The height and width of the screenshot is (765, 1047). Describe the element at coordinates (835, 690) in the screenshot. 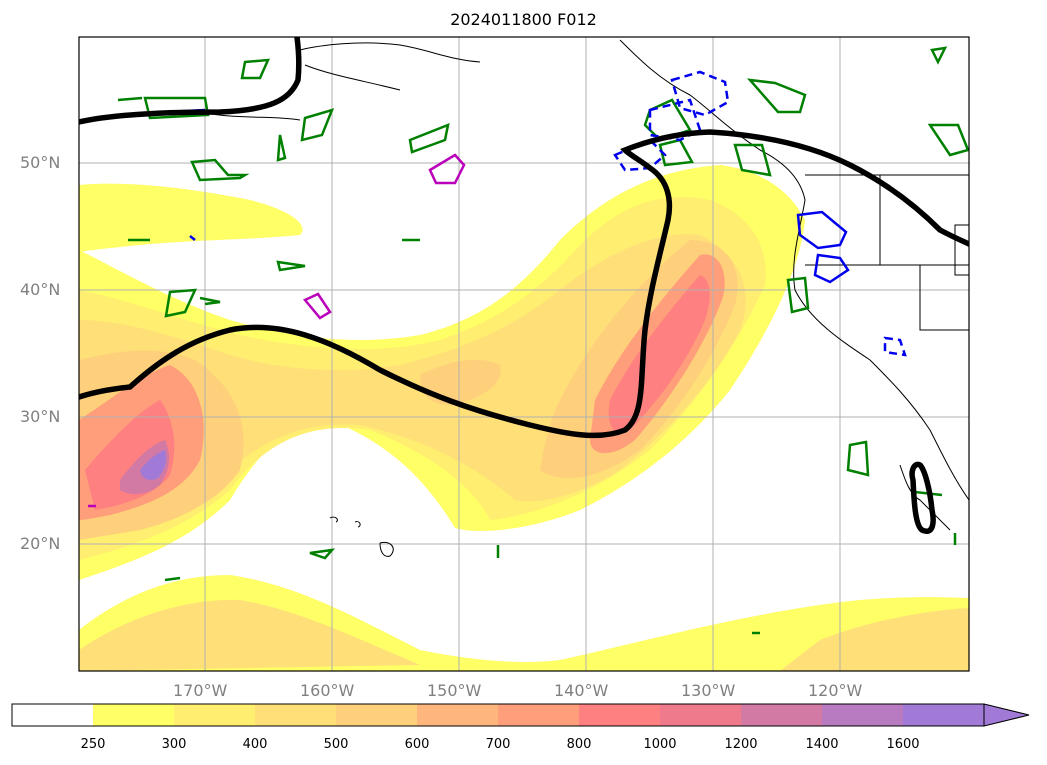

I see `lon-label: 120°W` at that location.